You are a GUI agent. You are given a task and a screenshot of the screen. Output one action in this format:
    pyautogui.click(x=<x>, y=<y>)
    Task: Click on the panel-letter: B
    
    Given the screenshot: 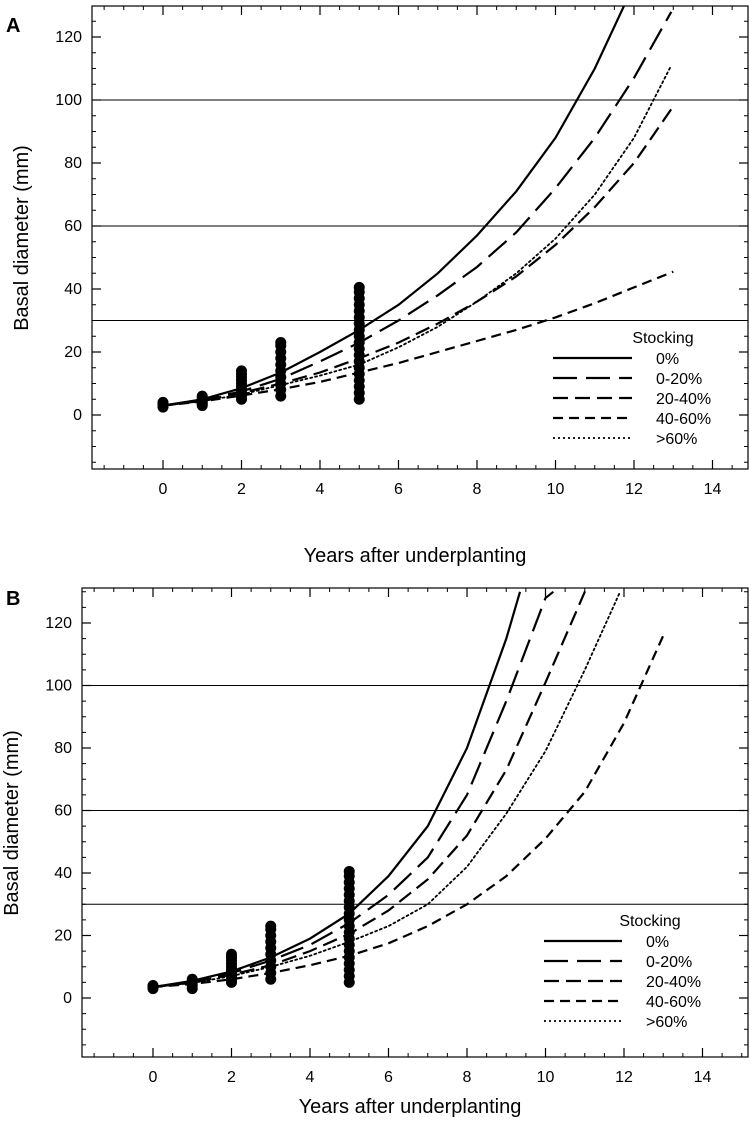 What is the action you would take?
    pyautogui.click(x=13, y=599)
    